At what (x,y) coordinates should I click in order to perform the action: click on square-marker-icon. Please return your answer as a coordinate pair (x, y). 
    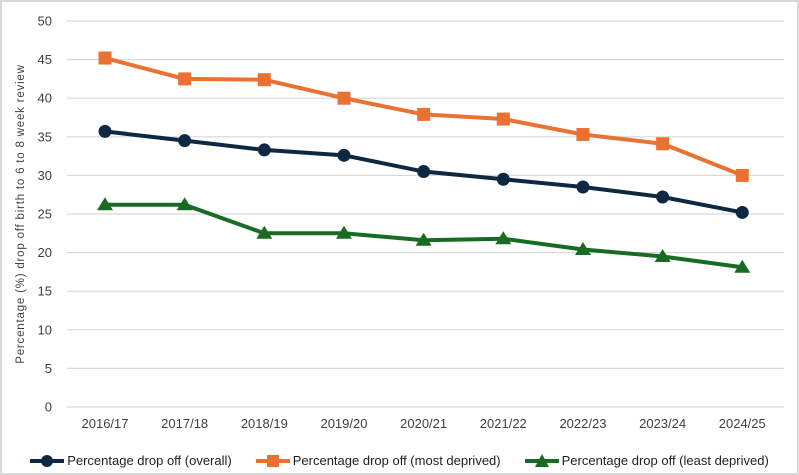
    Looking at the image, I should click on (272, 460).